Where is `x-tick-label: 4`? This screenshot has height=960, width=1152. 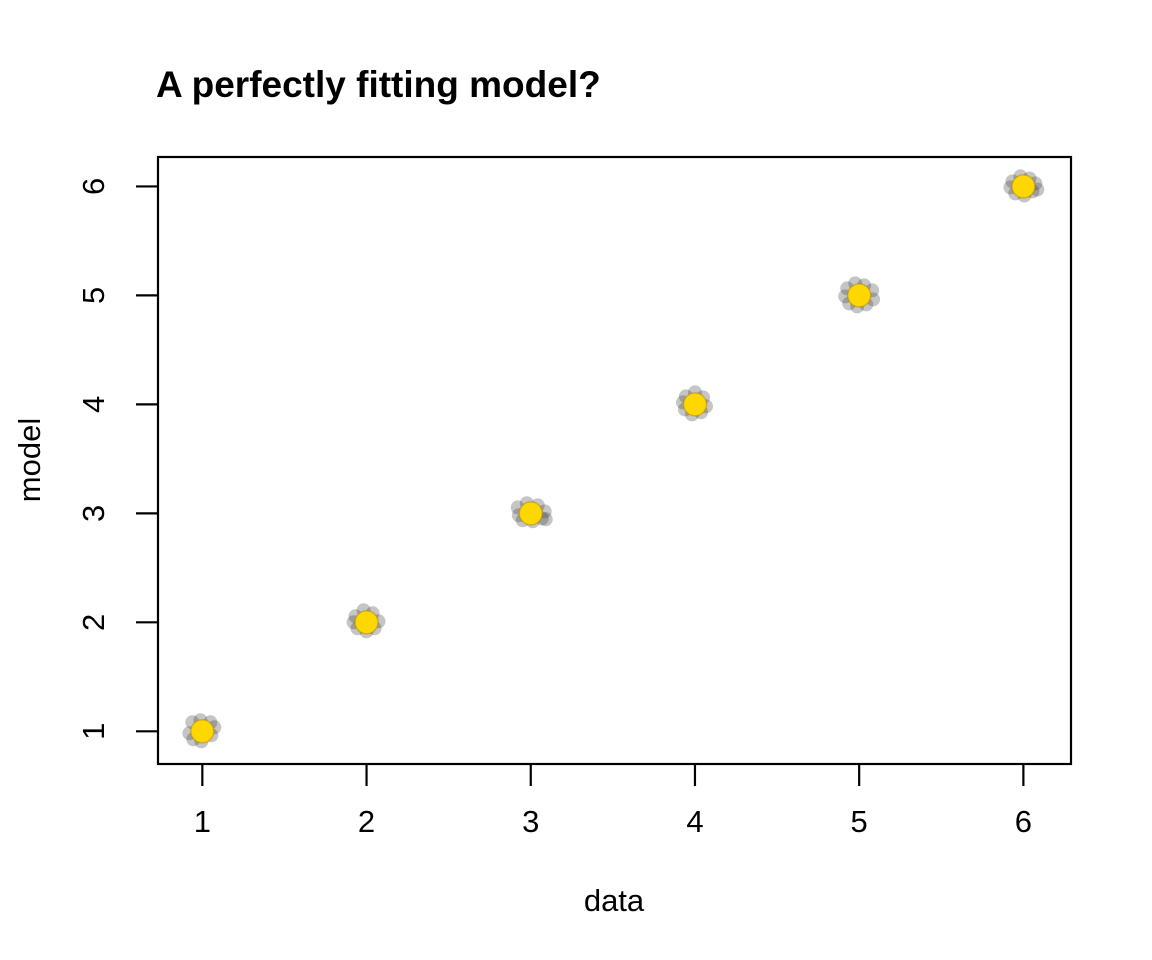 x-tick-label: 4 is located at coordinates (694, 821).